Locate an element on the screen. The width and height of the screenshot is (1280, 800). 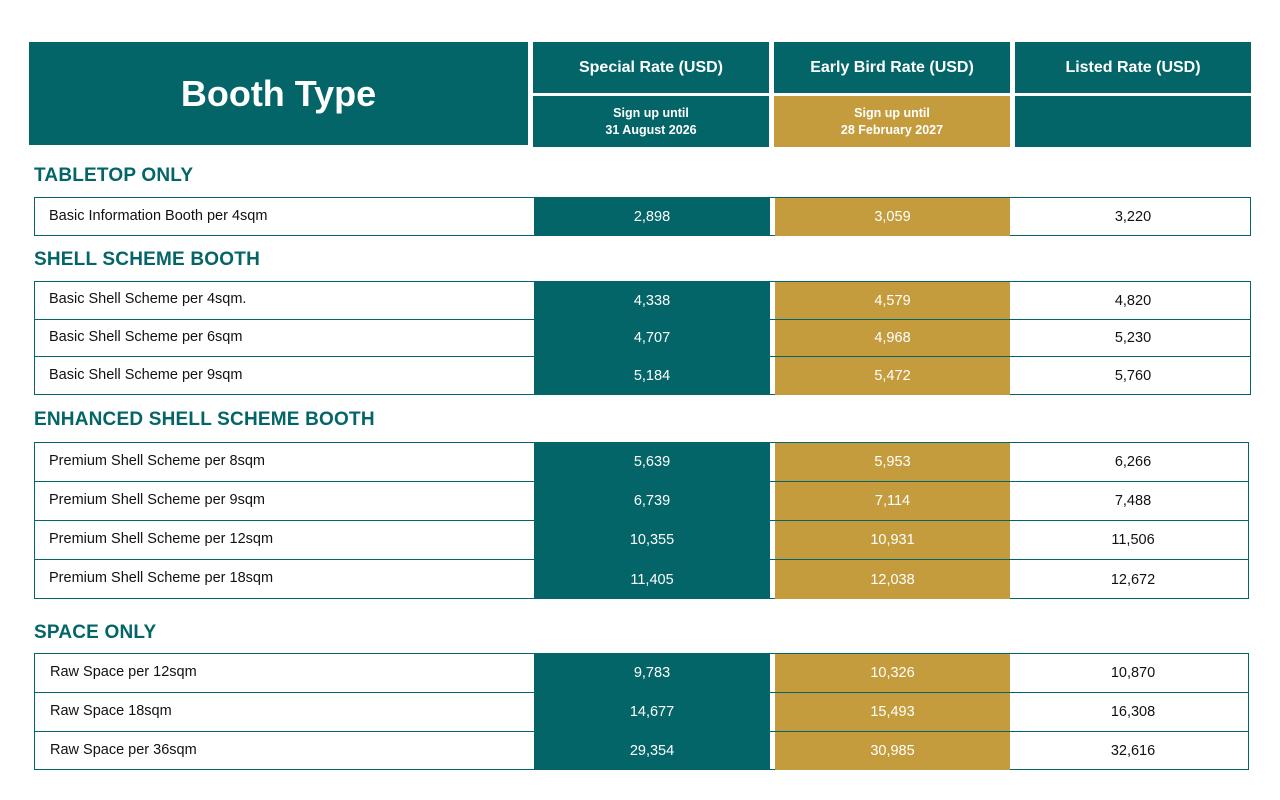
listed-rate-value: 12,672 is located at coordinates (1133, 579).